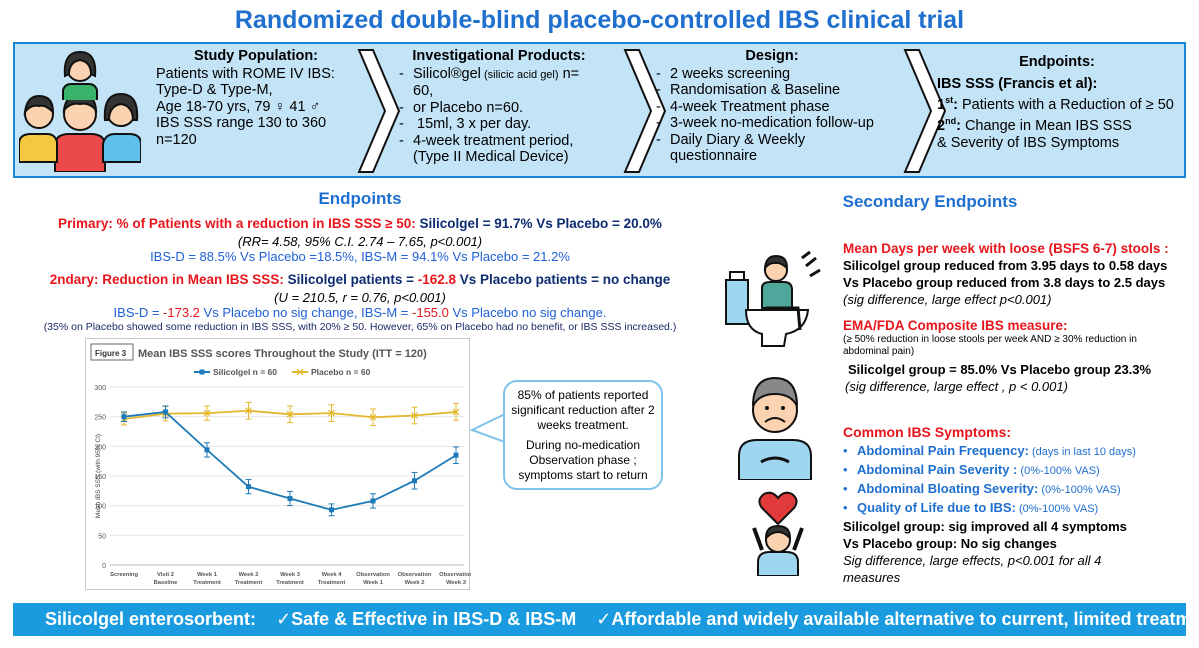  What do you see at coordinates (731, 148) in the screenshot?
I see `design-item: - Daily Diary & Weekly questionnaire` at bounding box center [731, 148].